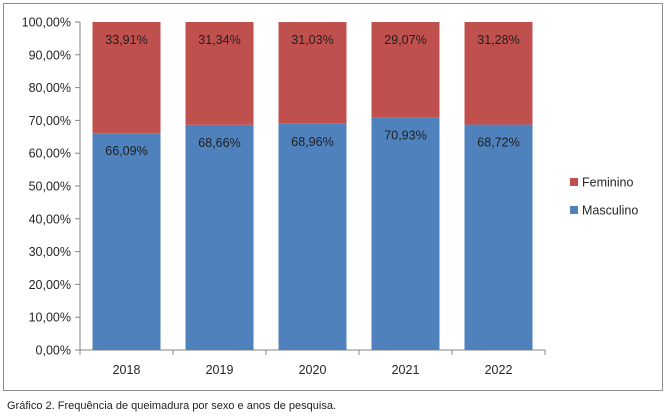 This screenshot has height=419, width=668. Describe the element at coordinates (313, 370) in the screenshot. I see `x-tick-label: 2020` at that location.